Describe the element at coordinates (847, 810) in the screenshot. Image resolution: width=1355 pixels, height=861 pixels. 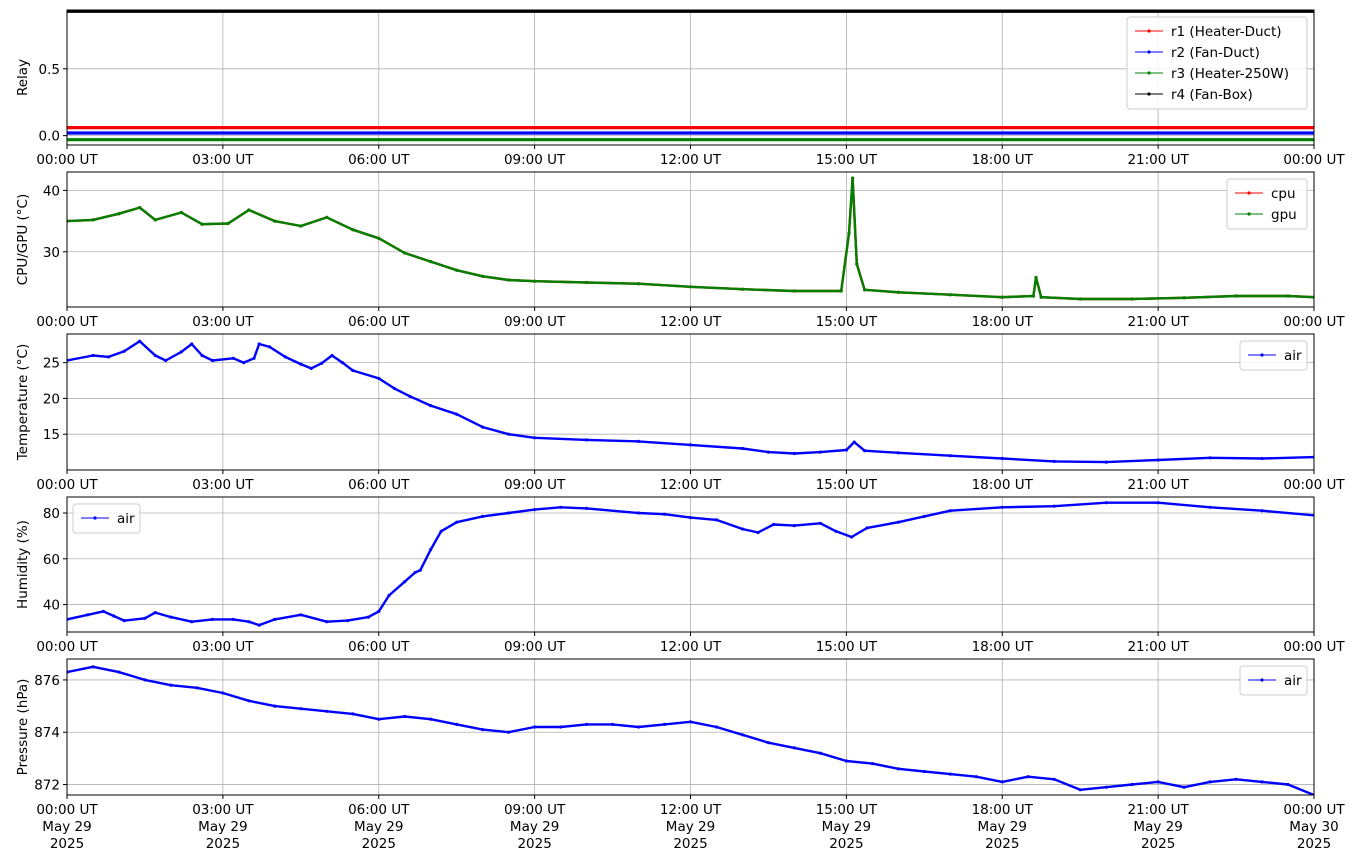
I see `x-tick-label-line: 15:00 UT` at that location.